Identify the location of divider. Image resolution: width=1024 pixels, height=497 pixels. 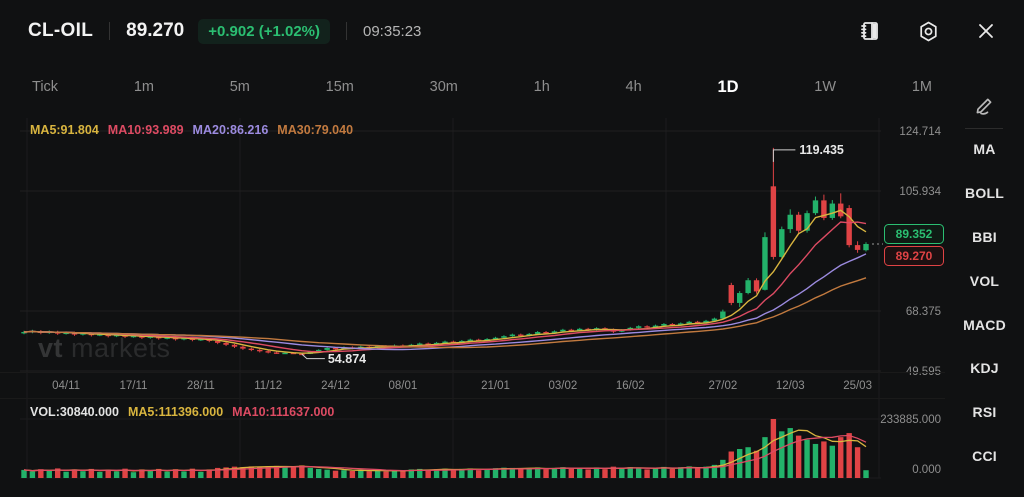
(110, 31).